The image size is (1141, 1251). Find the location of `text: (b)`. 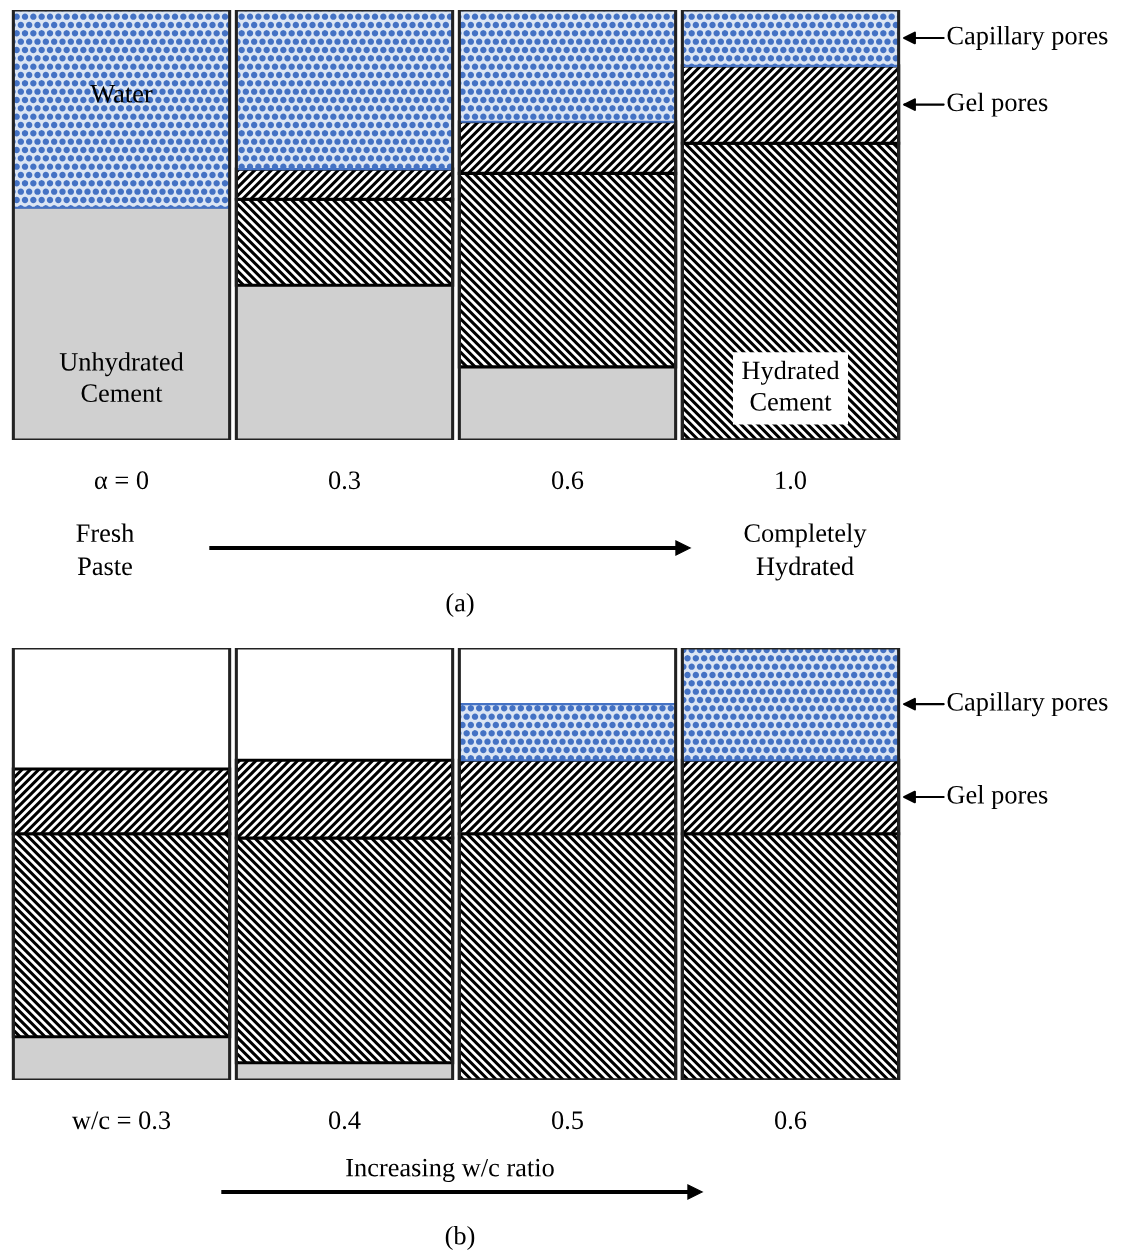

text: (b) is located at coordinates (460, 1238).